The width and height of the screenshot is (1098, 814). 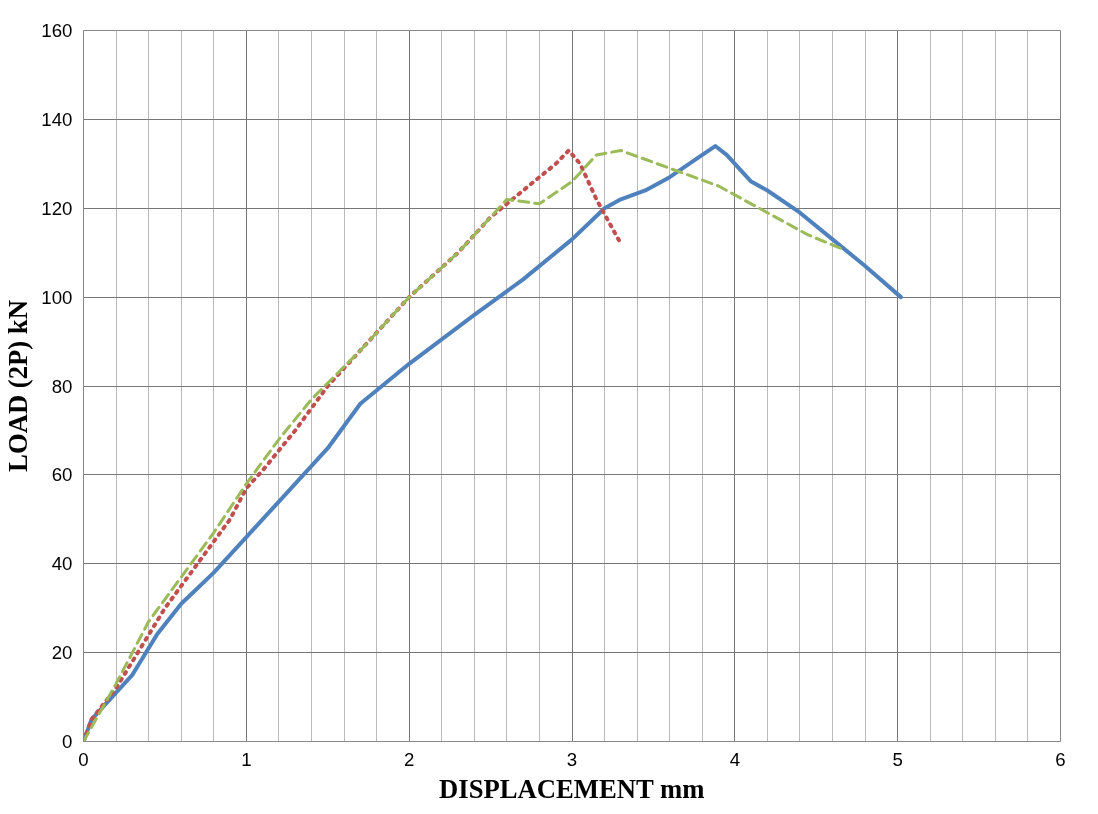 What do you see at coordinates (62, 475) in the screenshot?
I see `y-tick-label: 60` at bounding box center [62, 475].